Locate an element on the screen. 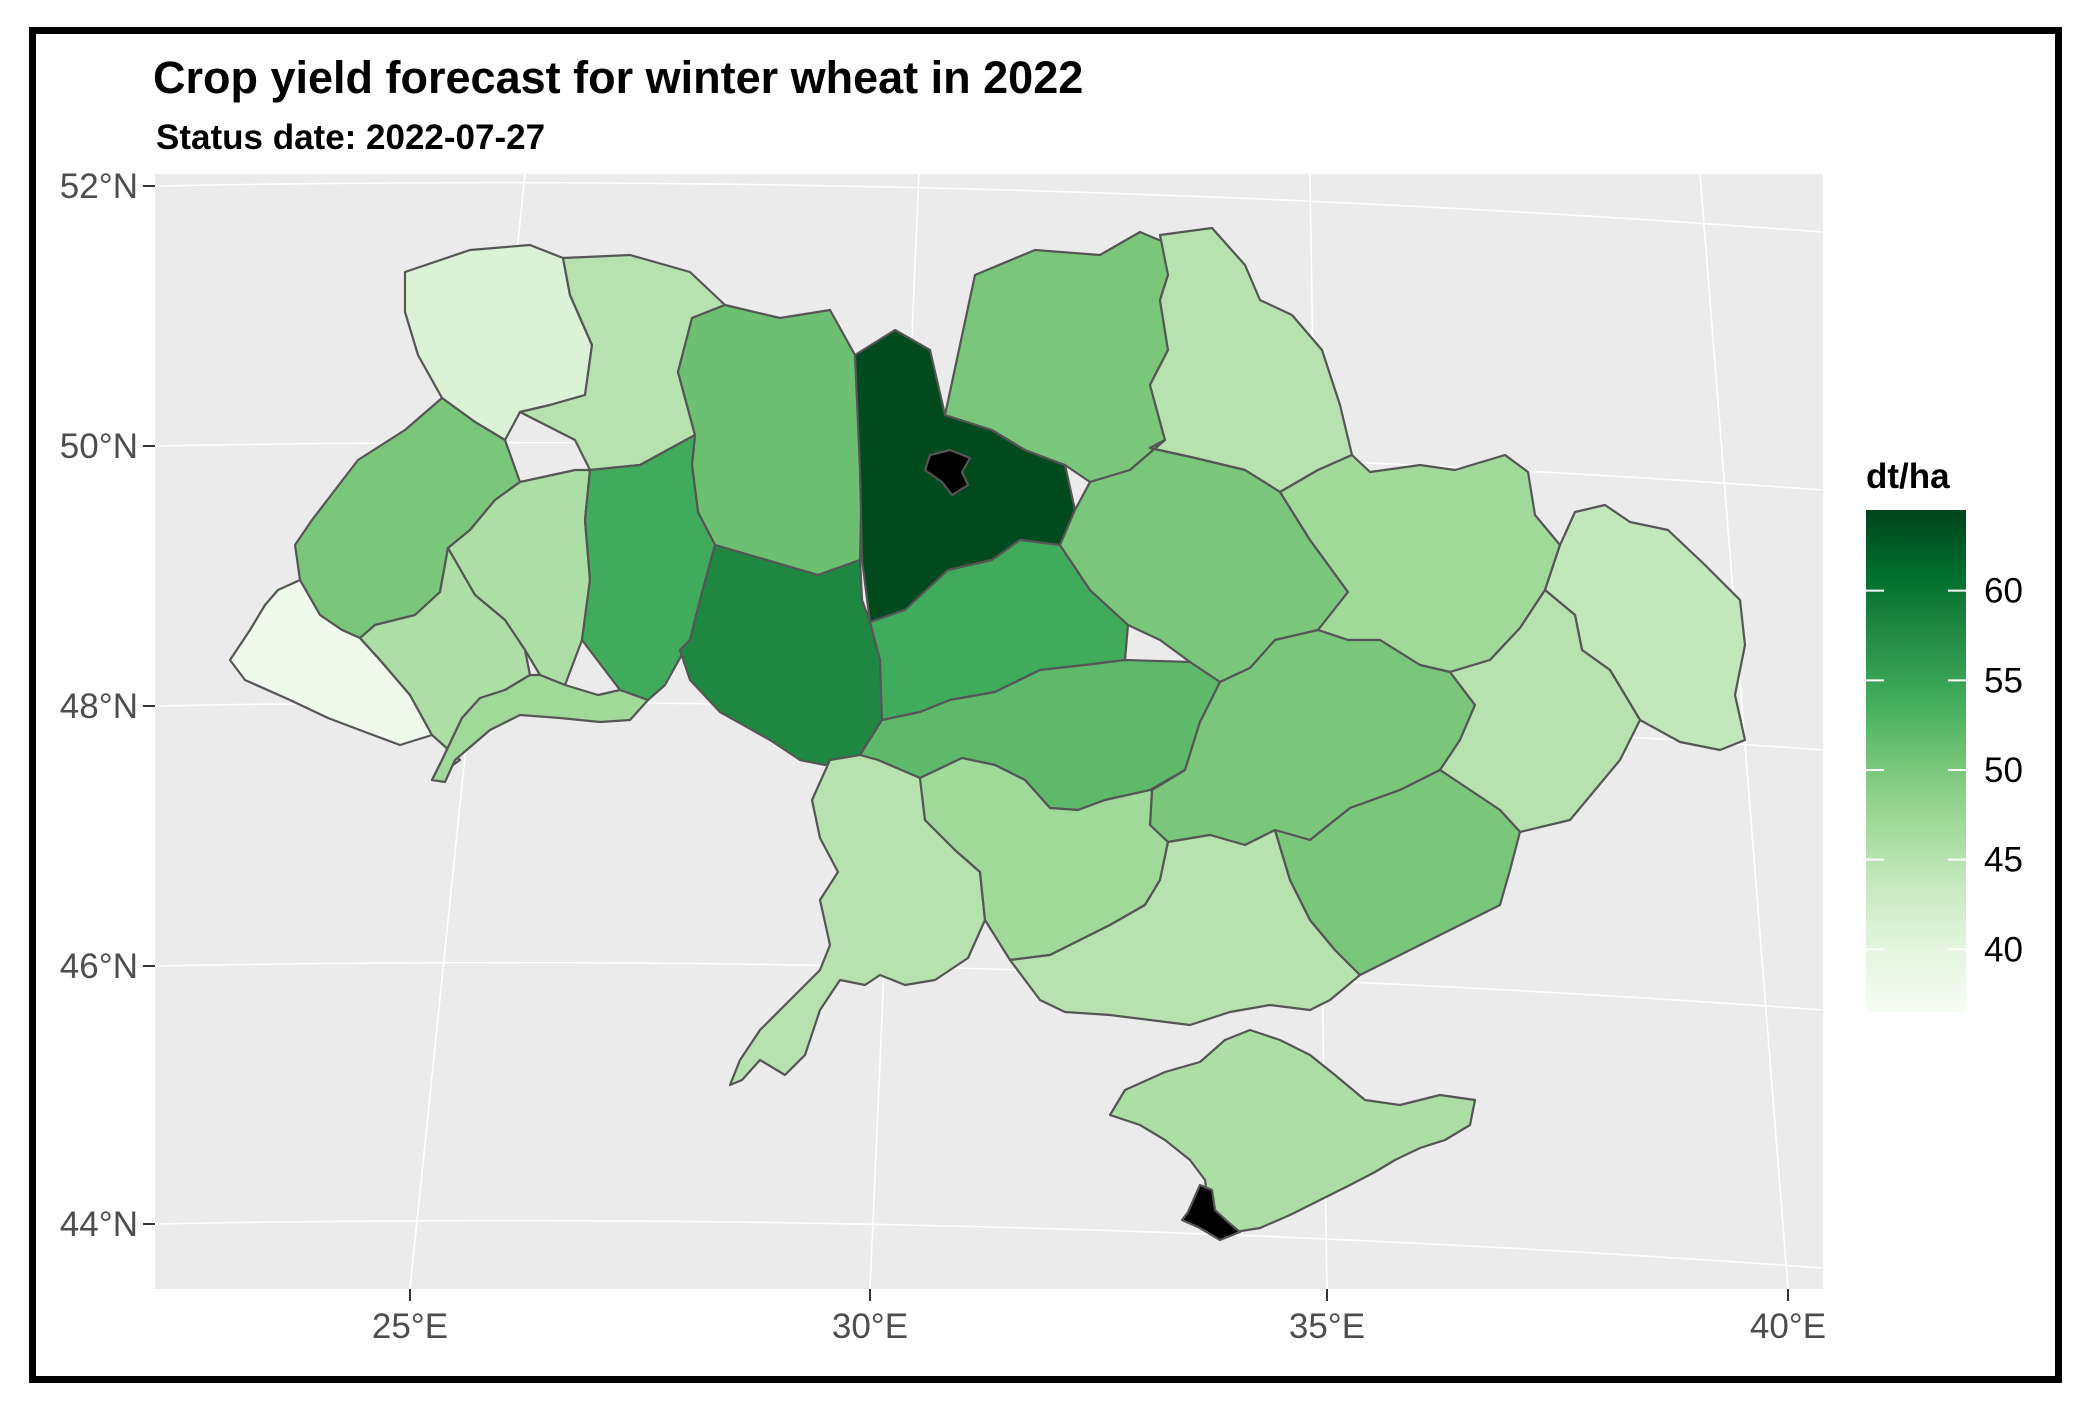 This screenshot has width=2091, height=1411. legend-tick-label: 50 is located at coordinates (2003, 770).